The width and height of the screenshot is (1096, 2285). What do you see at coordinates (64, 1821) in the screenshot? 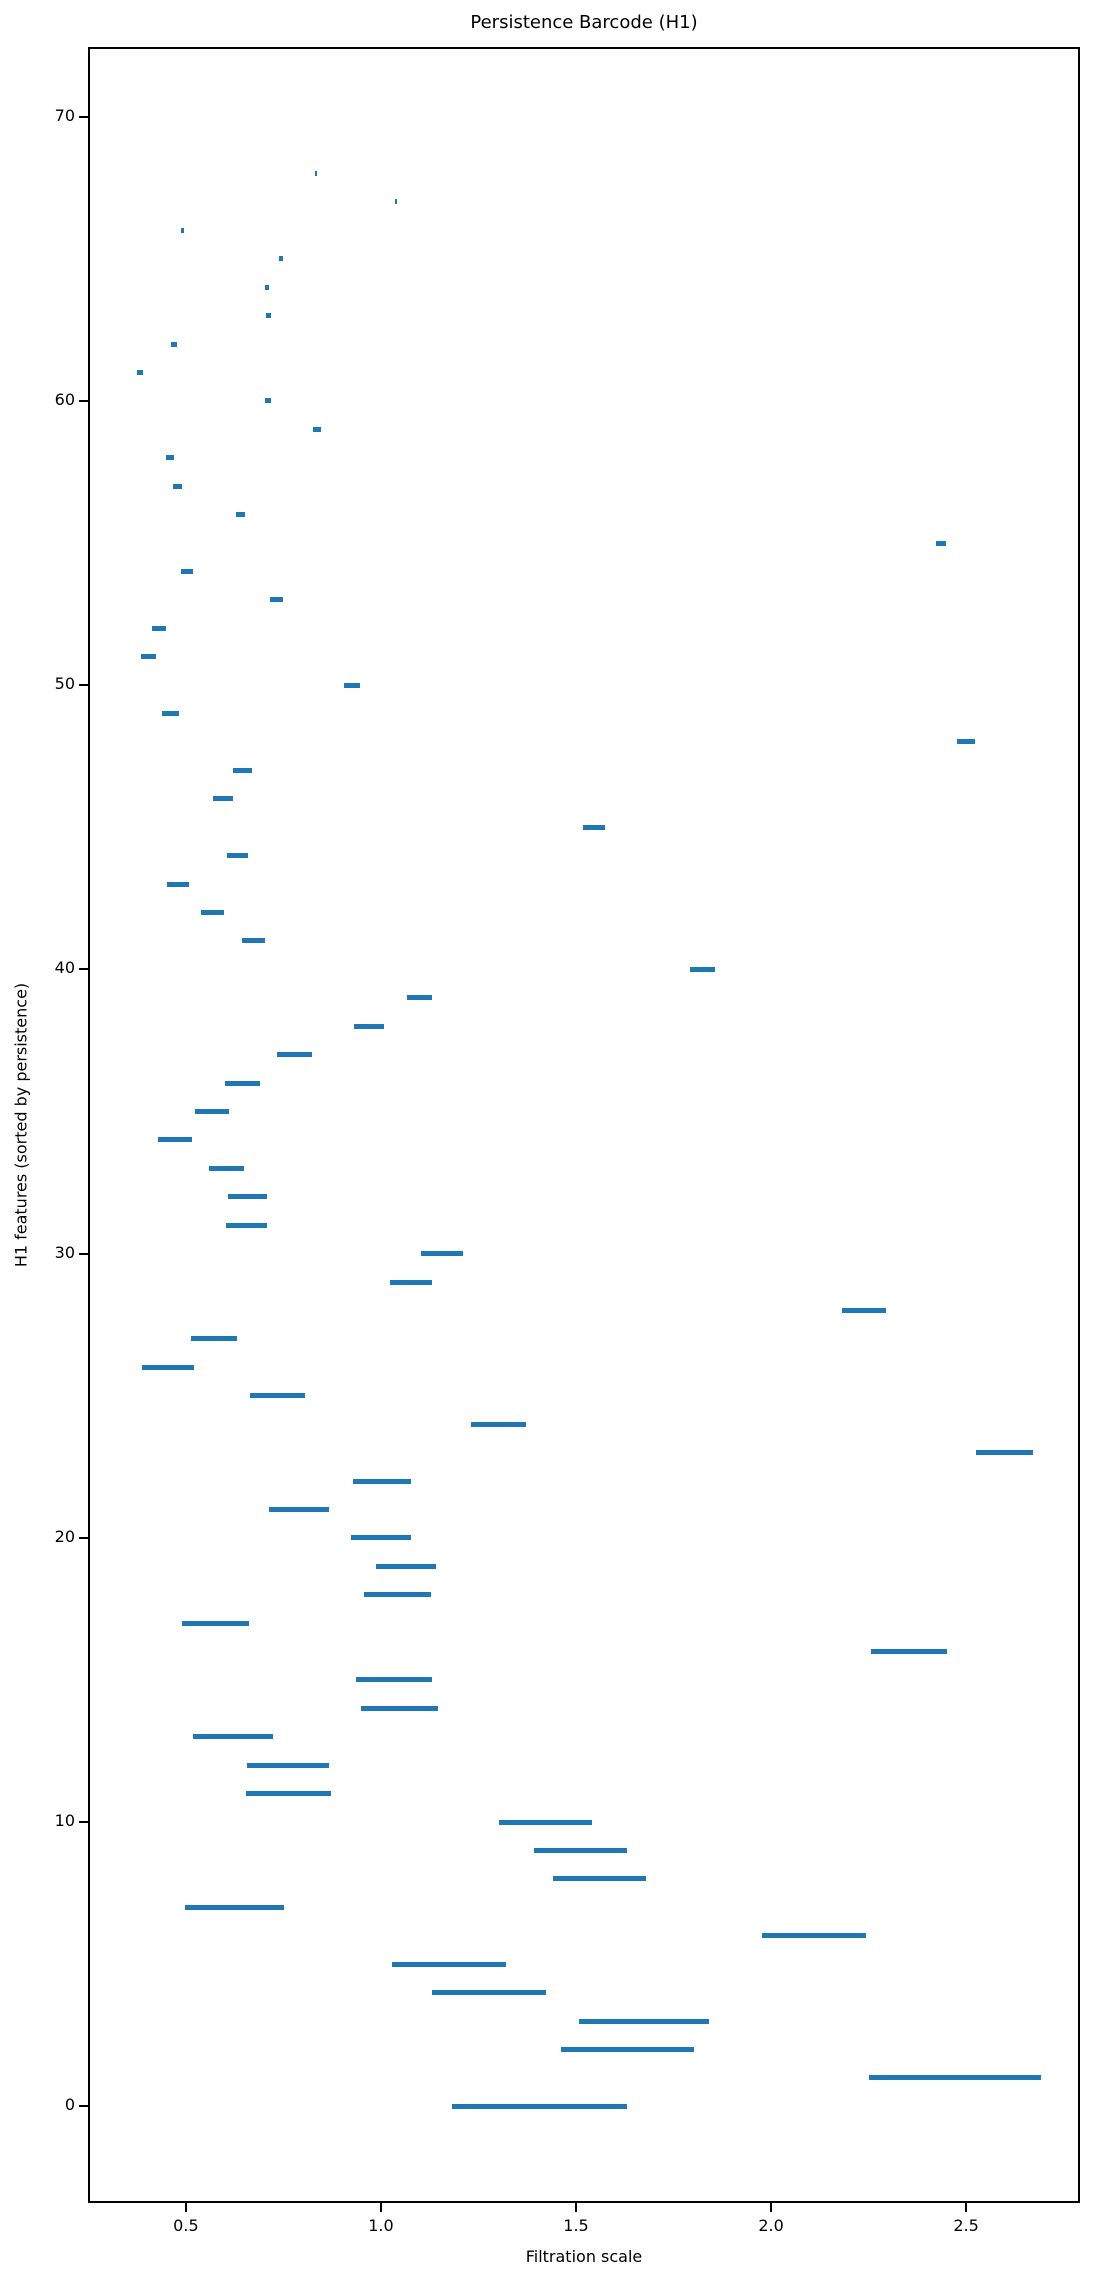
I see `y-tick-label: 10` at bounding box center [64, 1821].